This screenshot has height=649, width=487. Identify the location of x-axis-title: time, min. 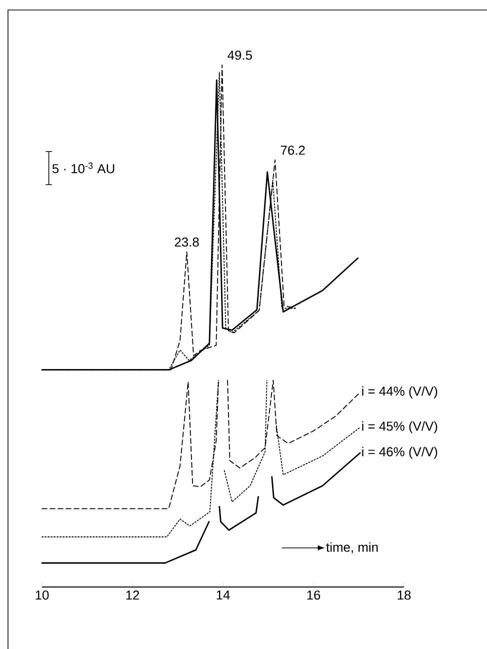
(352, 548).